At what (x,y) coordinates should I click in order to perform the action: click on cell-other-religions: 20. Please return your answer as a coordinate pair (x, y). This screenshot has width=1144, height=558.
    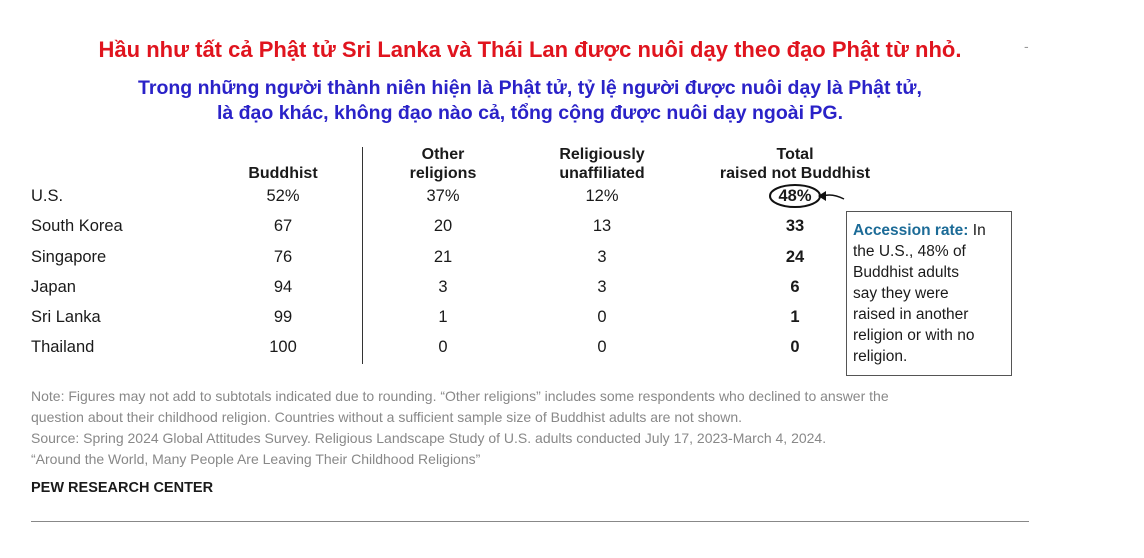
    Looking at the image, I should click on (443, 226).